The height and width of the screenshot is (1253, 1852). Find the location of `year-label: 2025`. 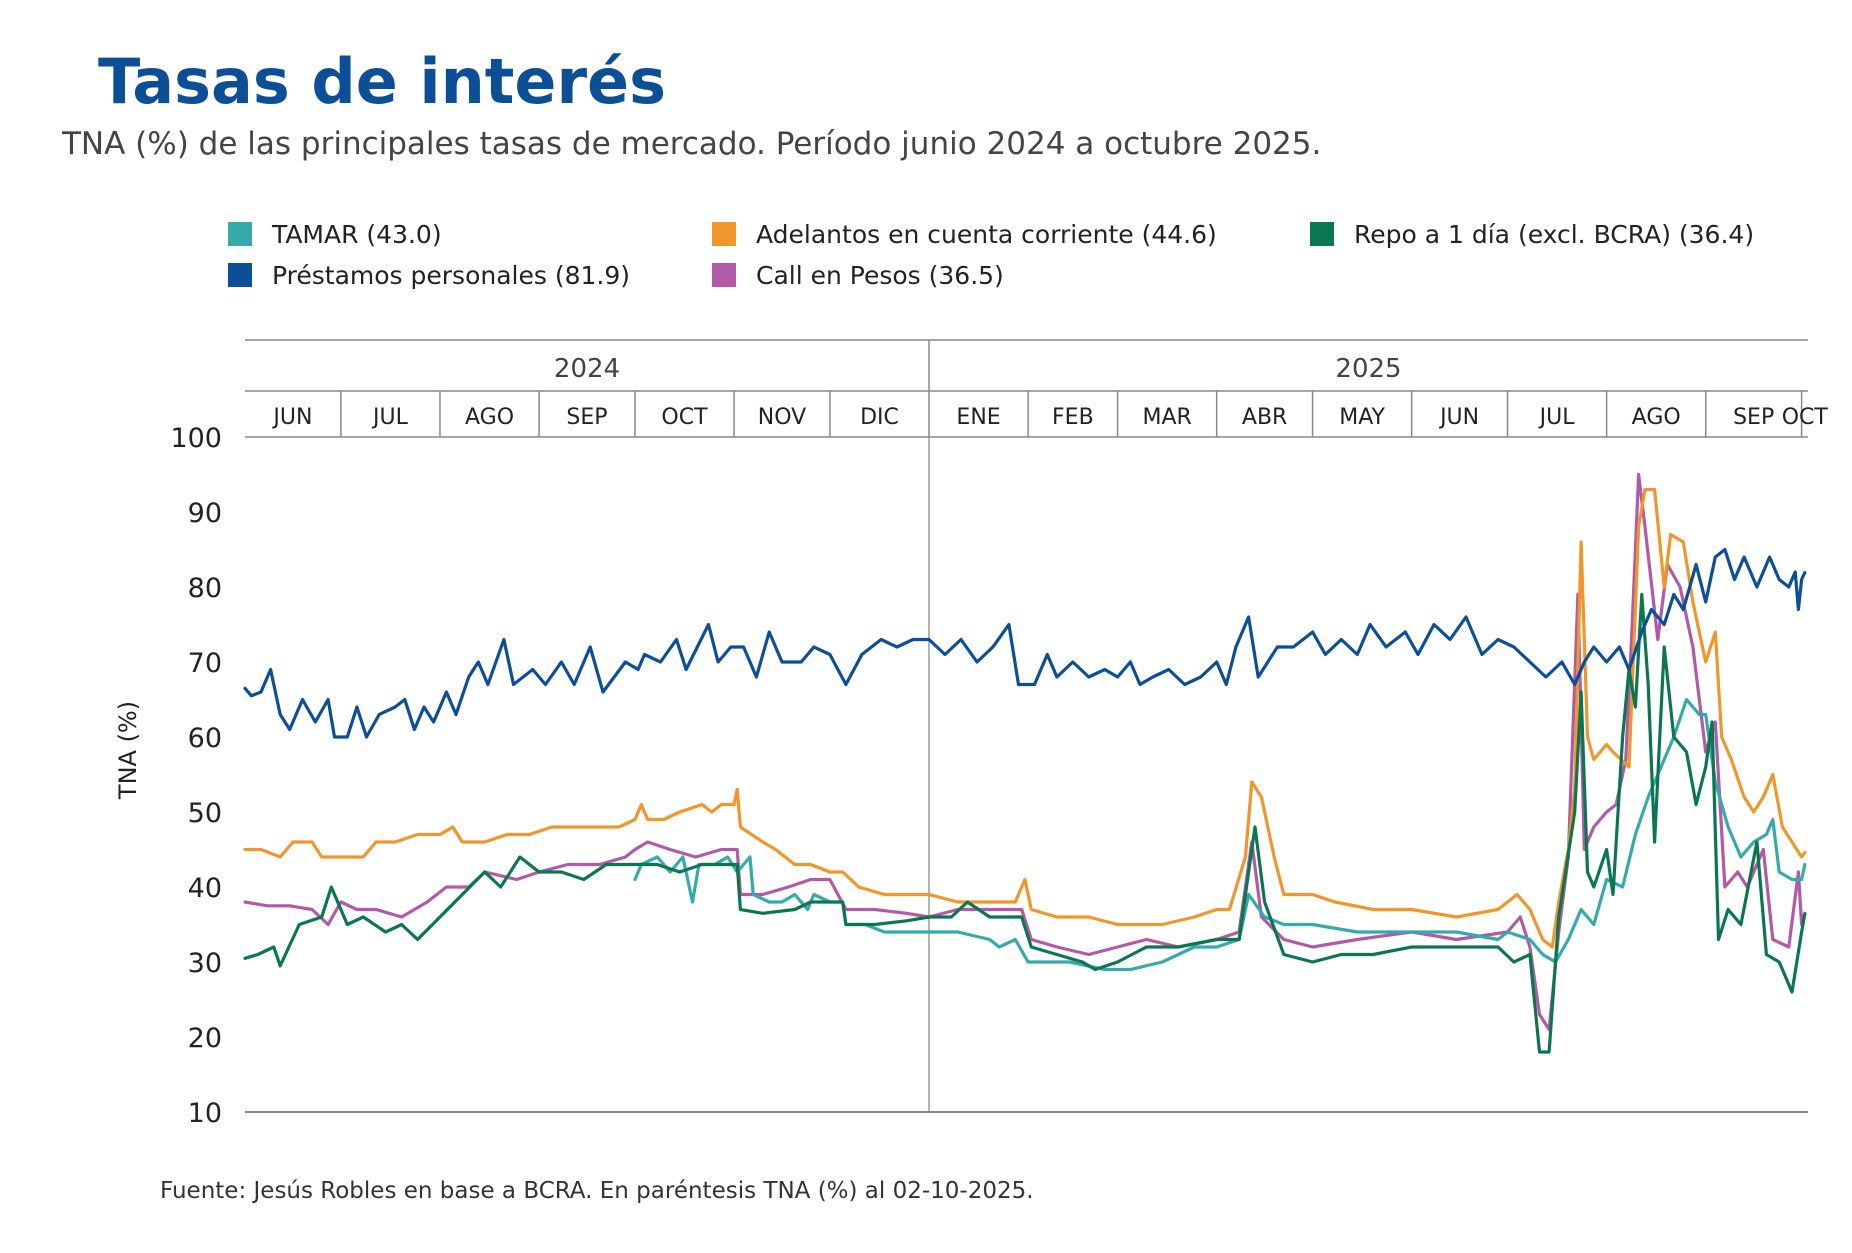

year-label: 2025 is located at coordinates (1368, 369).